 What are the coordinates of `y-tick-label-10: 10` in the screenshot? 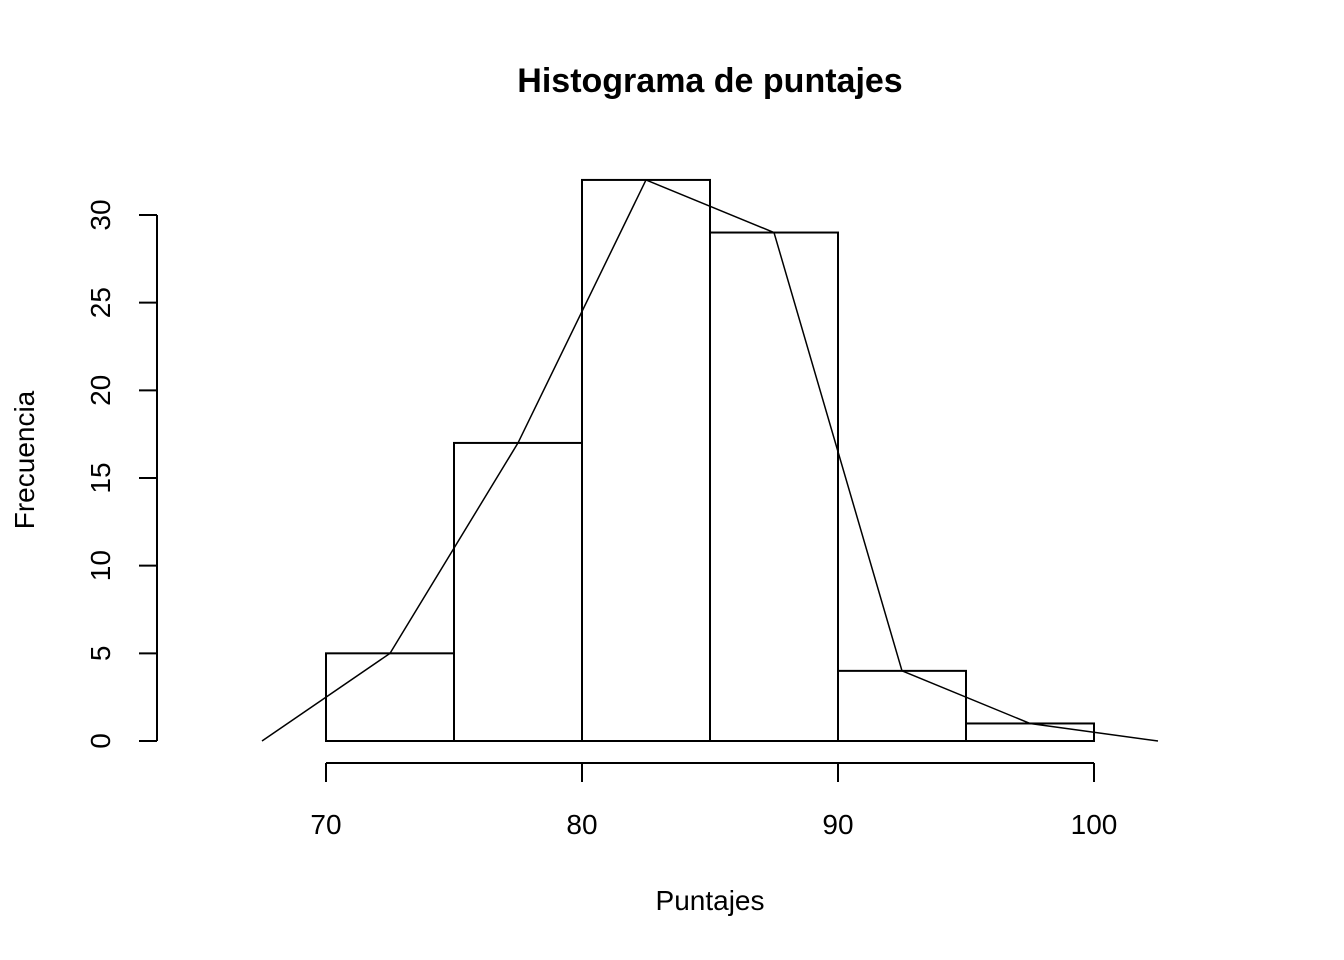 It's located at (100, 565).